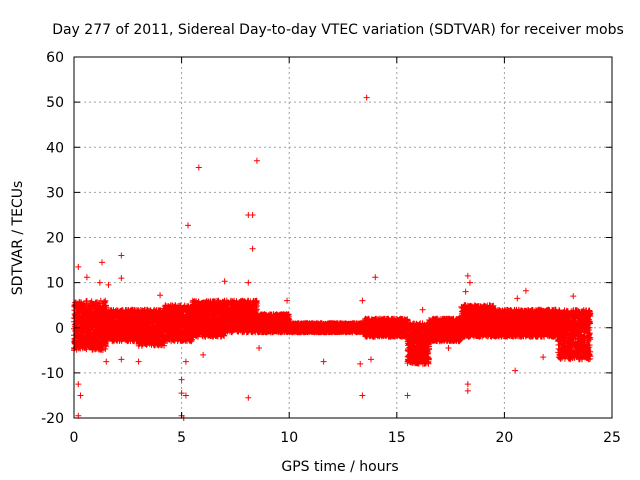 The width and height of the screenshot is (640, 480). Describe the element at coordinates (55, 239) in the screenshot. I see `y-tick-label: 20` at that location.